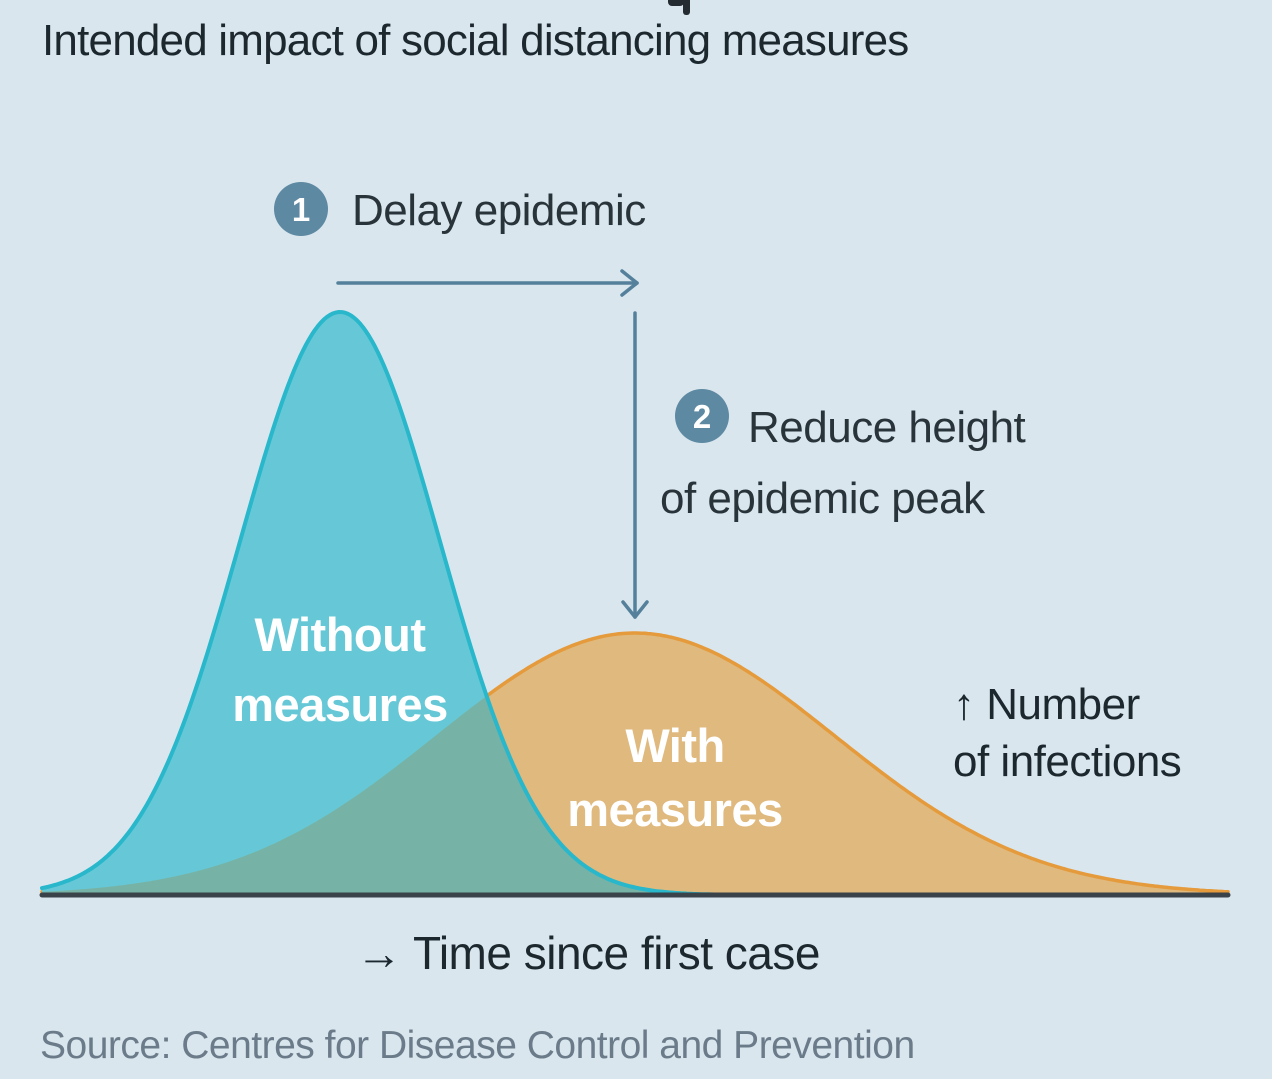 This screenshot has width=1272, height=1079. I want to click on step-2-number: 2, so click(702, 416).